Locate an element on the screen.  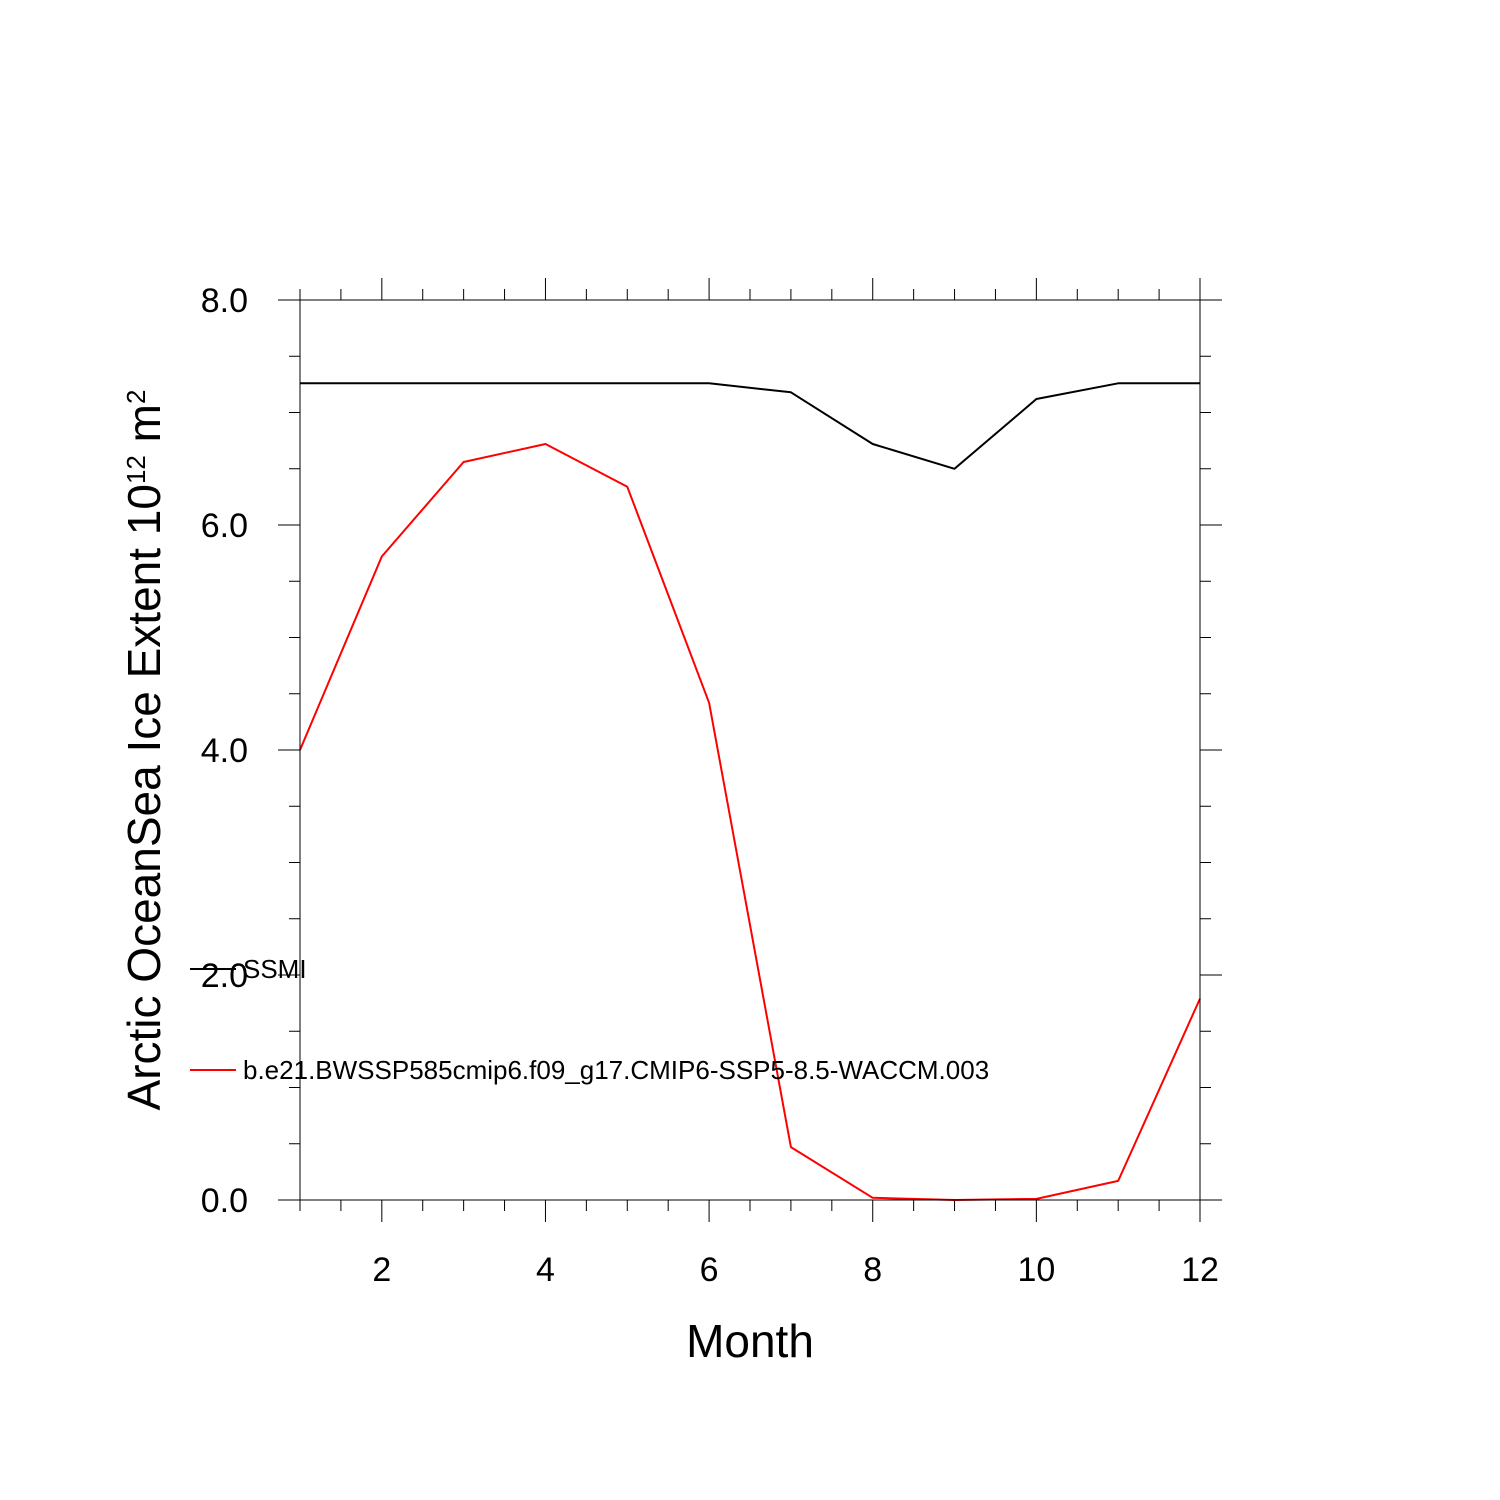
y-tick-label: 4.0 is located at coordinates (224, 751).